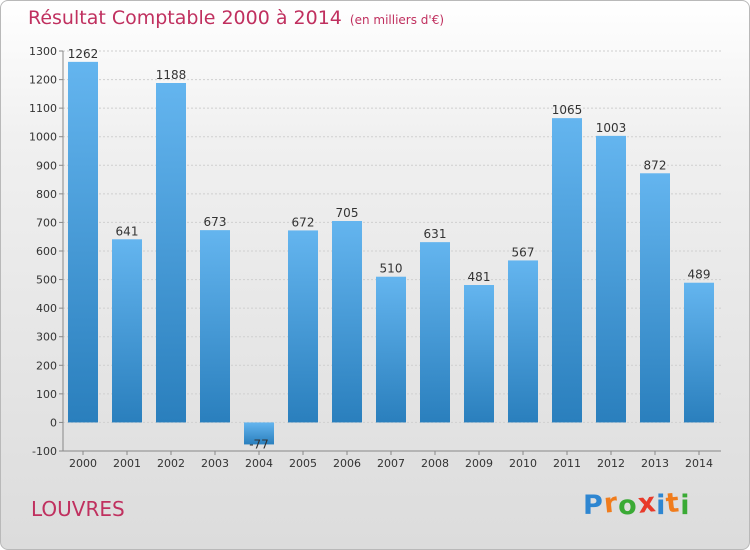 This screenshot has width=750, height=550. Describe the element at coordinates (43, 51) in the screenshot. I see `y-tick-label: 1300` at that location.